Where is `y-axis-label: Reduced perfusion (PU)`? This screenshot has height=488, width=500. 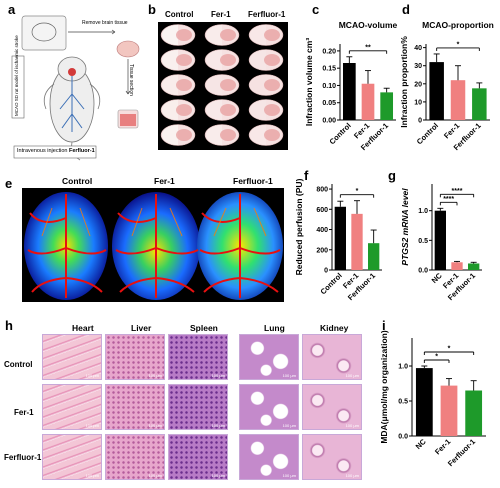 y-axis-label: Reduced perfusion (PU) is located at coordinates (299, 226).